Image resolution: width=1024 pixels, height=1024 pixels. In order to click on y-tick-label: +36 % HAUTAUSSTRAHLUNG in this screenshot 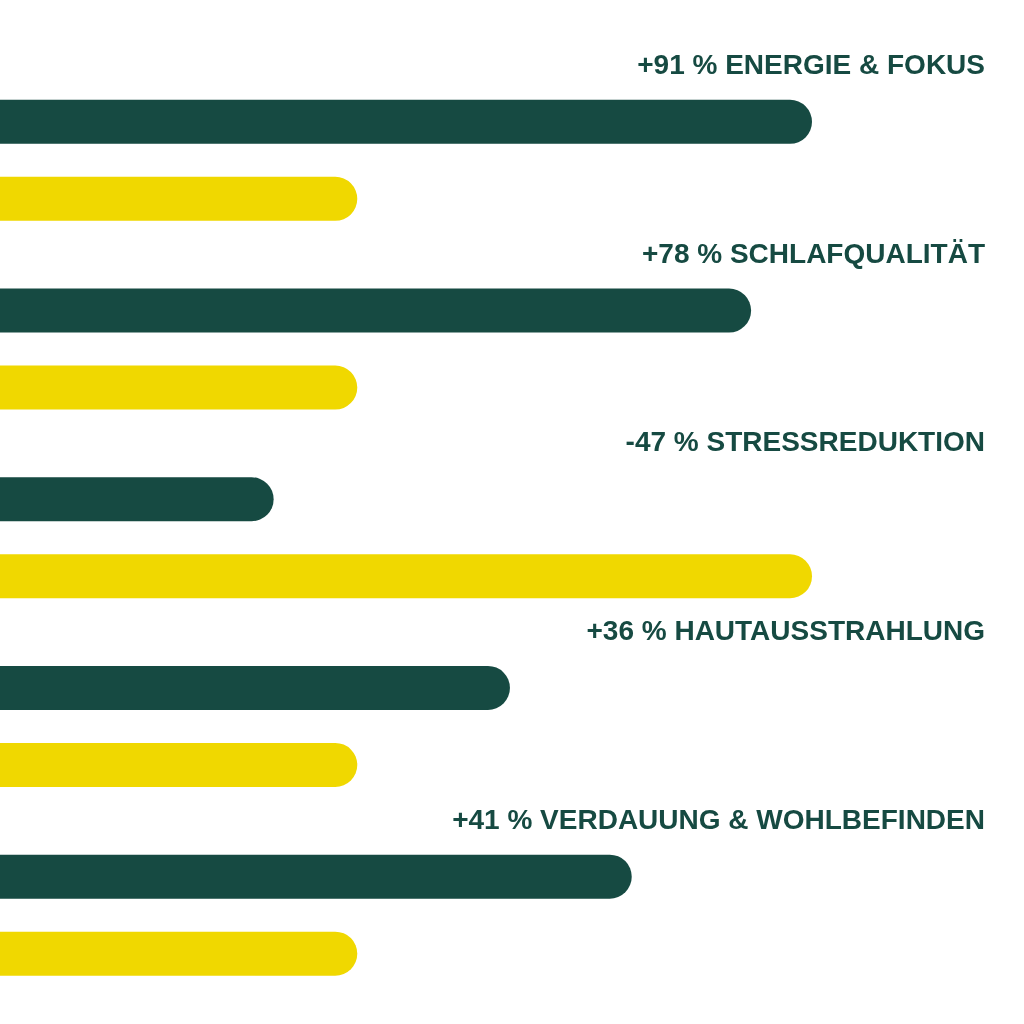, I will do `click(785, 630)`.